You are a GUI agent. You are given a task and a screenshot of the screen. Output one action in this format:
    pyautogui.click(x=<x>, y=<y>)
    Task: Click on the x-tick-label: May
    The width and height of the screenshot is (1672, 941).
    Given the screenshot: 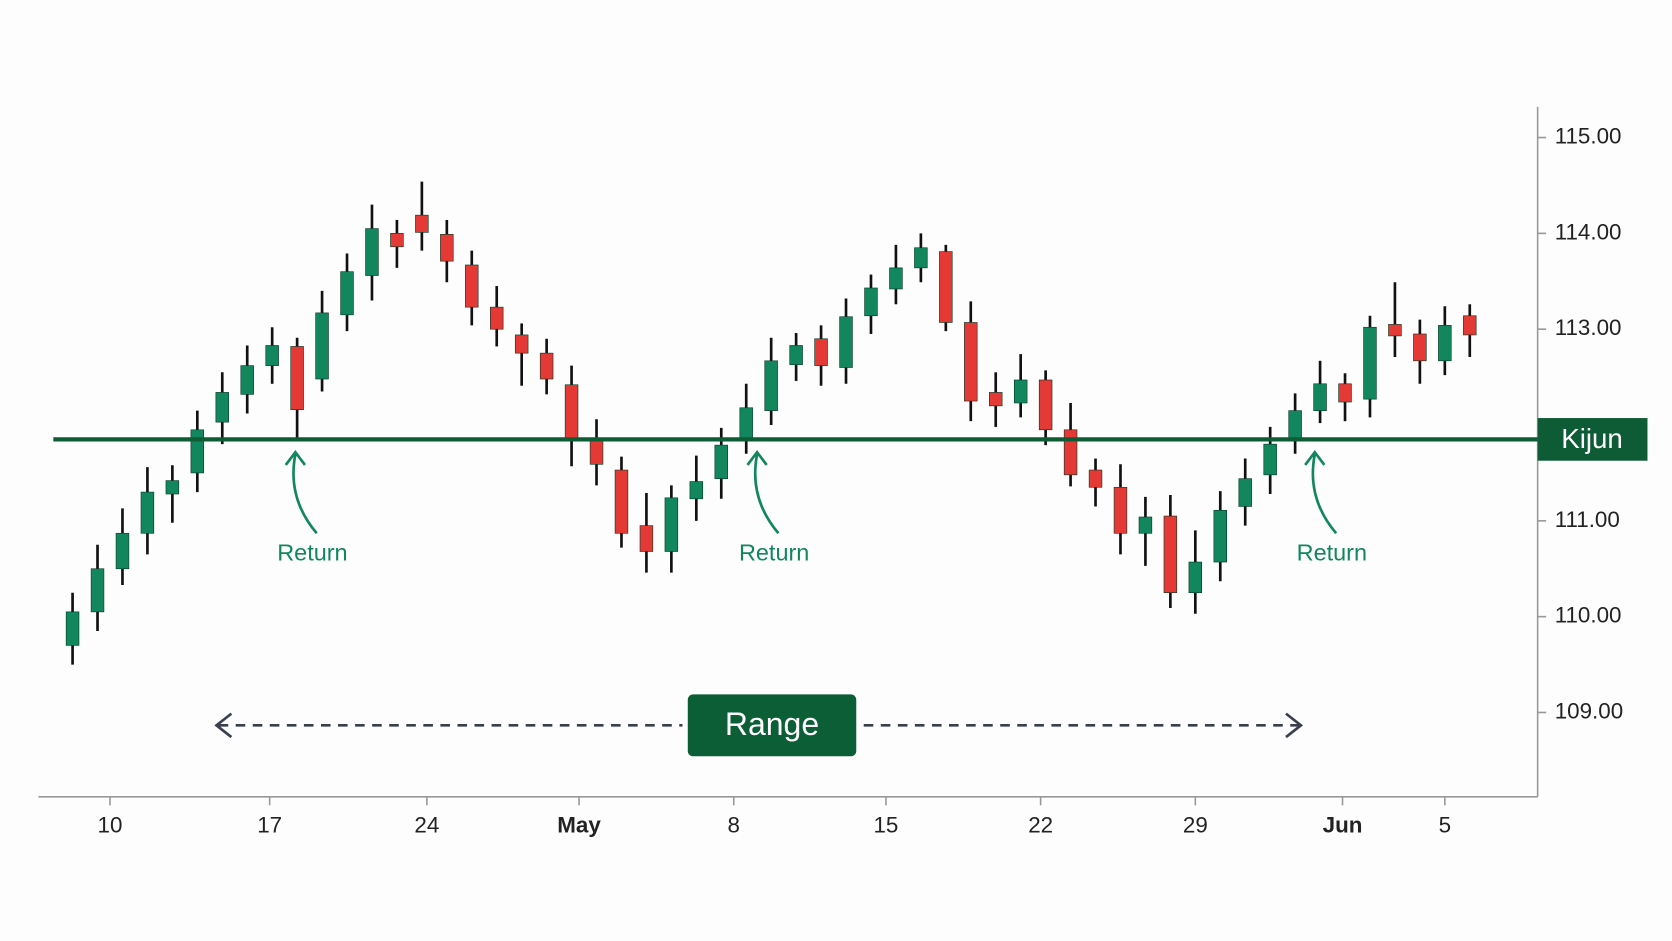 What is the action you would take?
    pyautogui.click(x=579, y=825)
    